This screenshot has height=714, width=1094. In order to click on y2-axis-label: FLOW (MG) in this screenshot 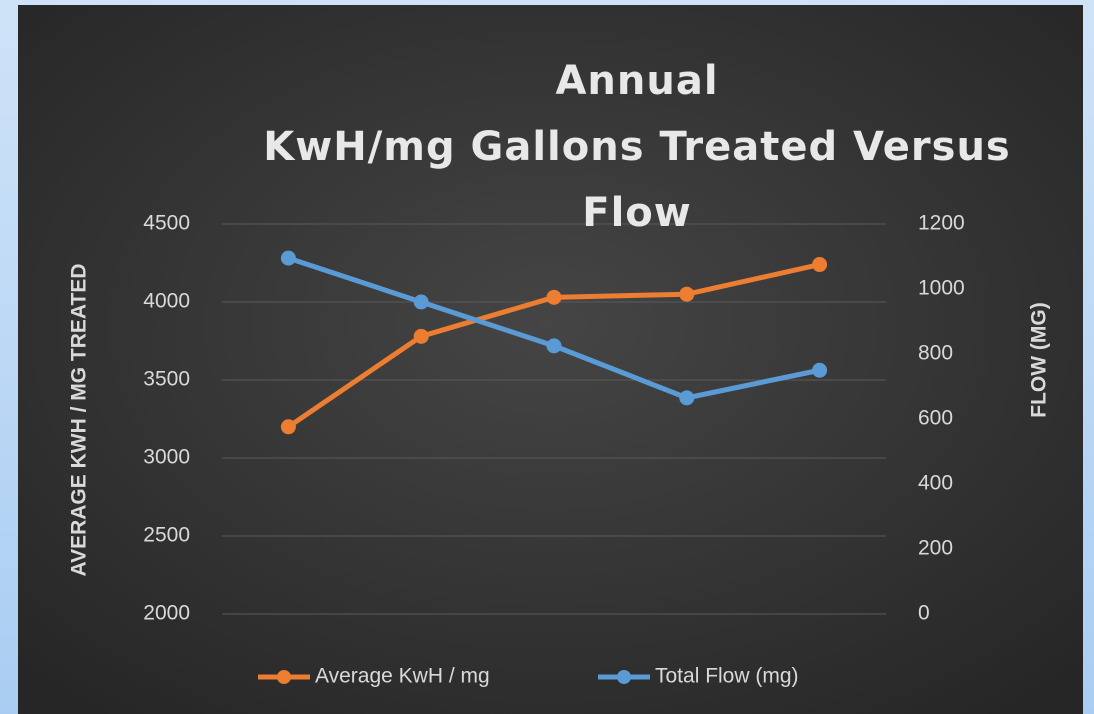, I will do `click(1039, 359)`.